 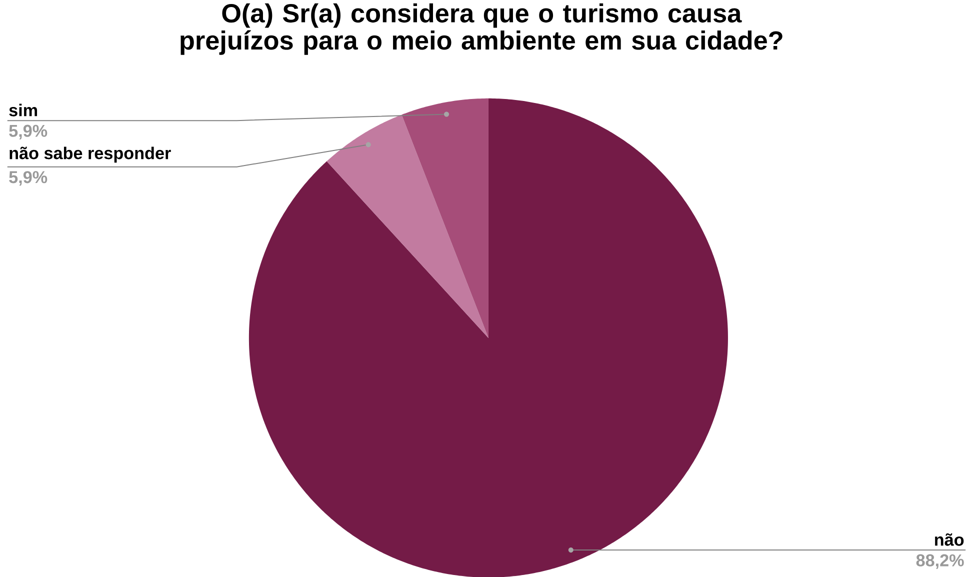 What do you see at coordinates (949, 539) in the screenshot?
I see `slice-label: não` at bounding box center [949, 539].